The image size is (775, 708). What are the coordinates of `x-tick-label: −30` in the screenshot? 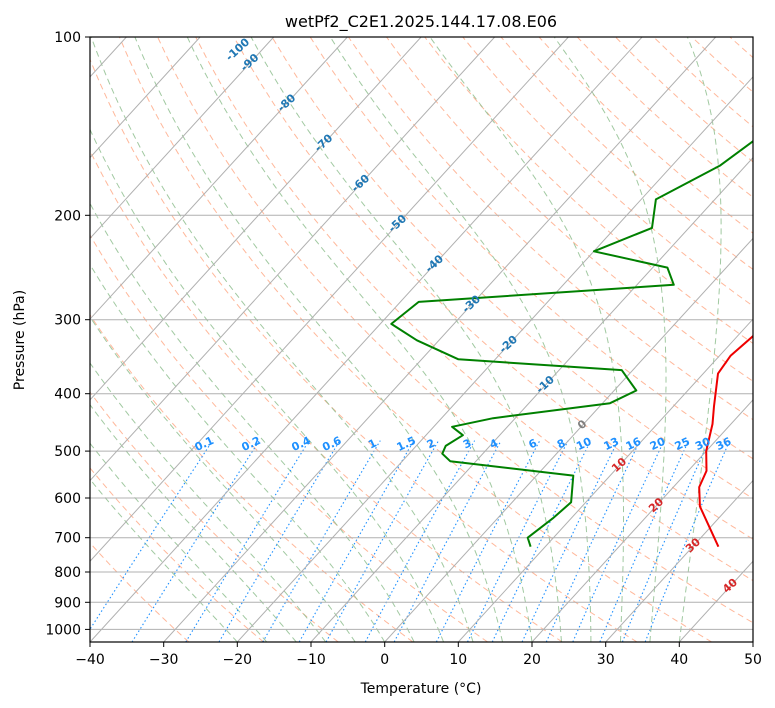 It's located at (164, 660).